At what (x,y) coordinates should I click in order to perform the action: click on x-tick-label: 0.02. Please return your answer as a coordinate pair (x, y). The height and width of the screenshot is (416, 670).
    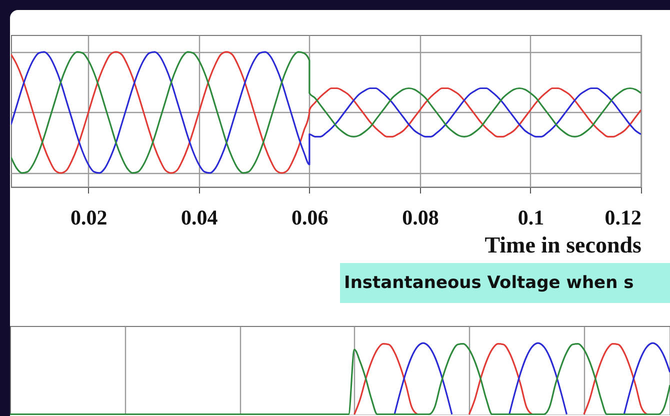
    Looking at the image, I should click on (89, 218).